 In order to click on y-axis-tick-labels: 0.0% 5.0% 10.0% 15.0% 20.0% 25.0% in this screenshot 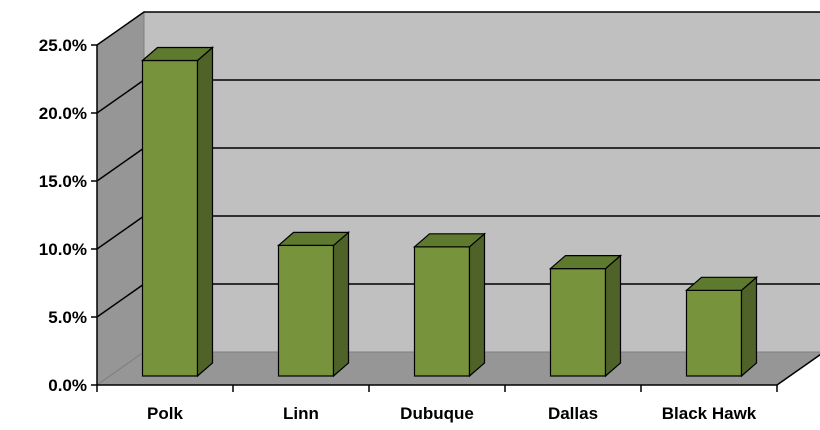, I will do `click(63, 215)`.